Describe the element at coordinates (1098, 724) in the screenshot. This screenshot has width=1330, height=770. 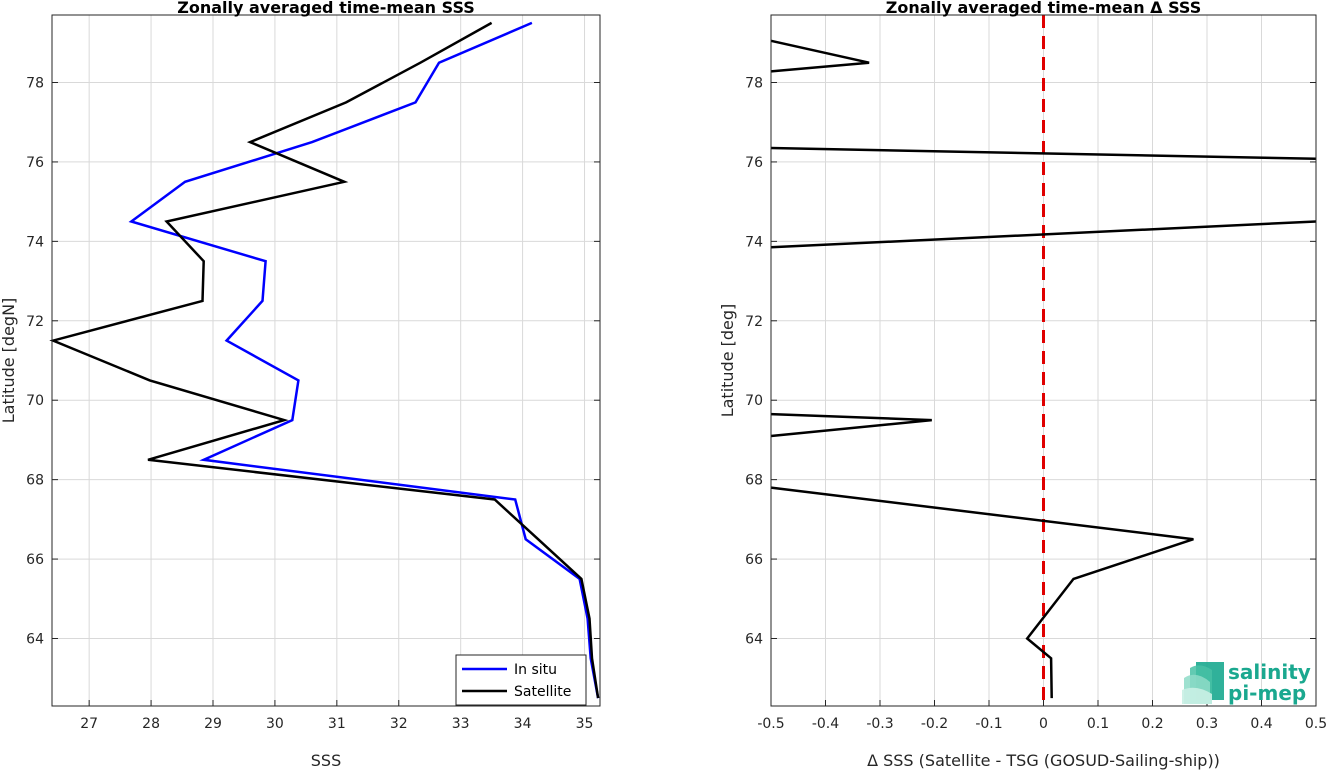
I see `x-tick-label: 0.1` at that location.